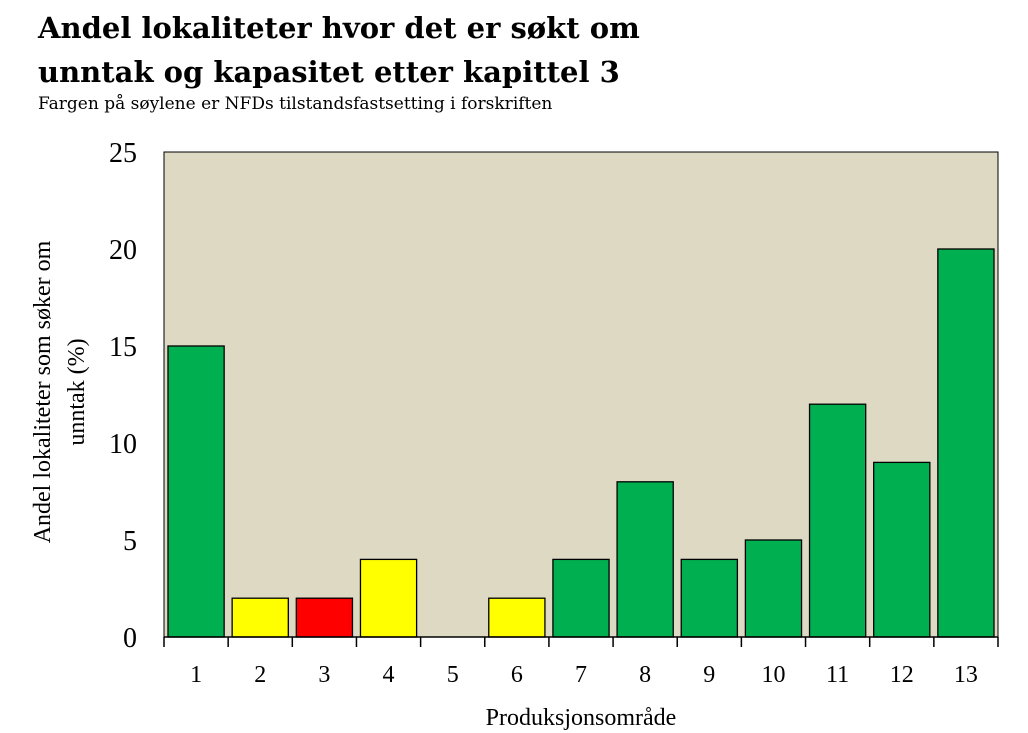 The width and height of the screenshot is (1028, 733). Describe the element at coordinates (77, 391) in the screenshot. I see `y-axis-label-line: unntak (%)` at that location.